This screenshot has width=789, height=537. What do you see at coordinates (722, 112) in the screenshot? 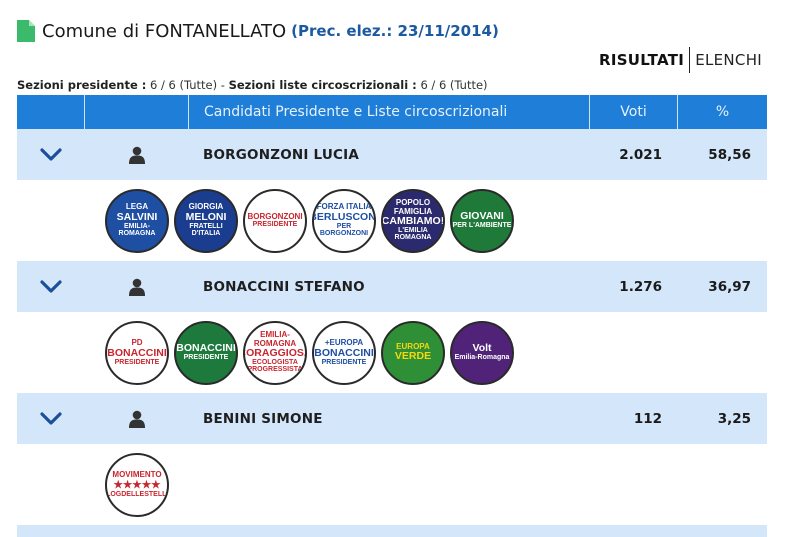
I see `header-percent: %` at bounding box center [722, 112].